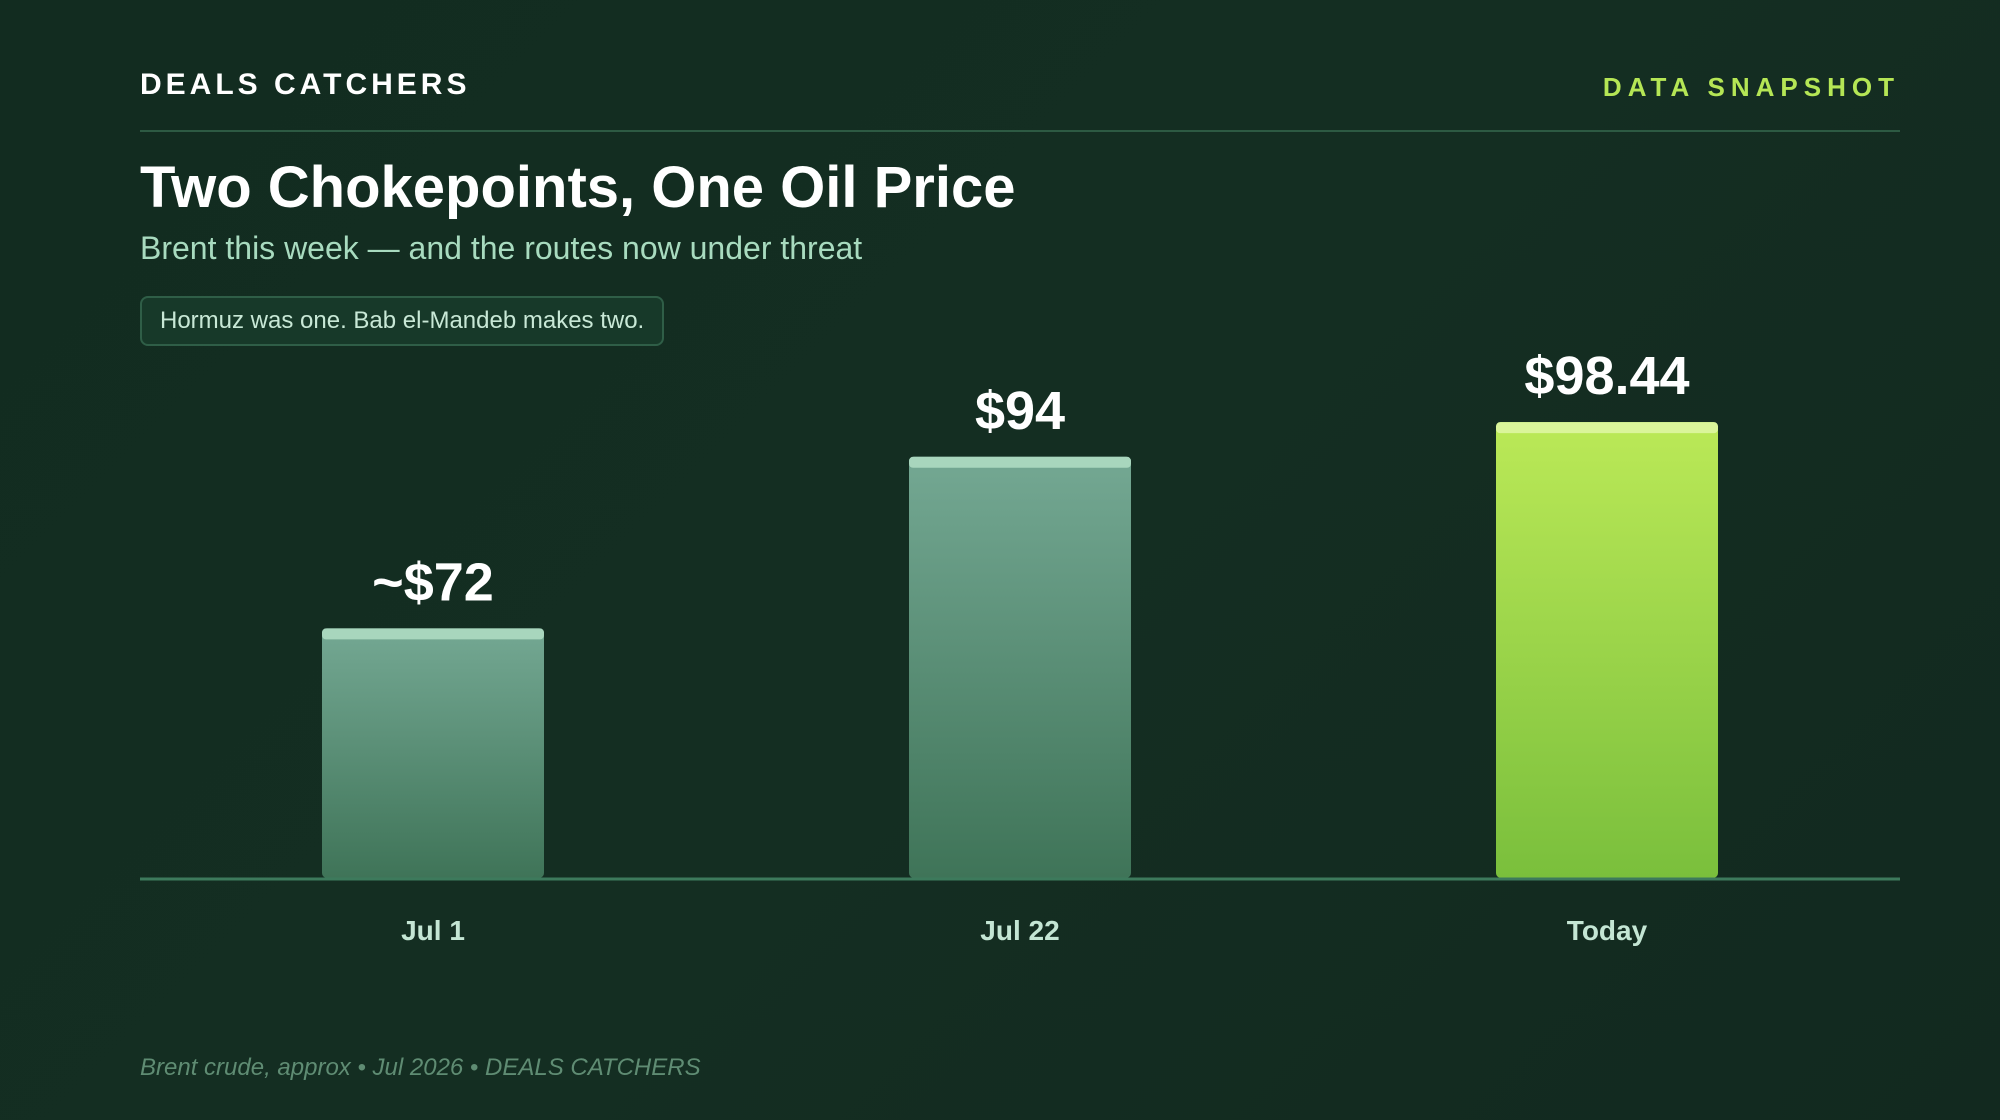 The image size is (2000, 1120). I want to click on brand-name: DEALS CATCHERS, so click(305, 84).